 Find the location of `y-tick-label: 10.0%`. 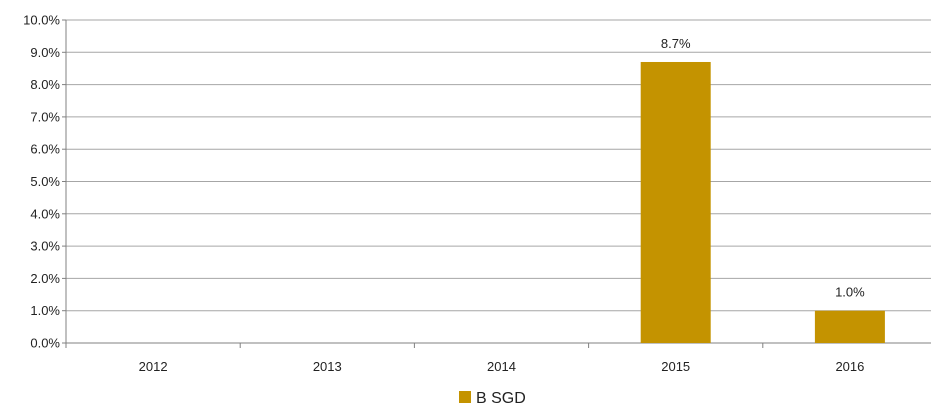

y-tick-label: 10.0% is located at coordinates (41, 20).